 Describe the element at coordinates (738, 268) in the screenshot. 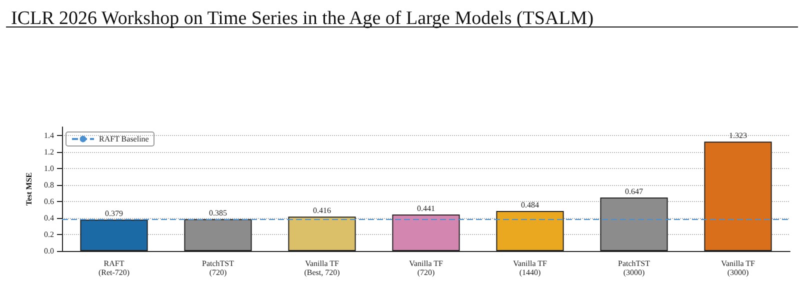

I see `x-tick-label: Vanilla TF (3000)` at that location.